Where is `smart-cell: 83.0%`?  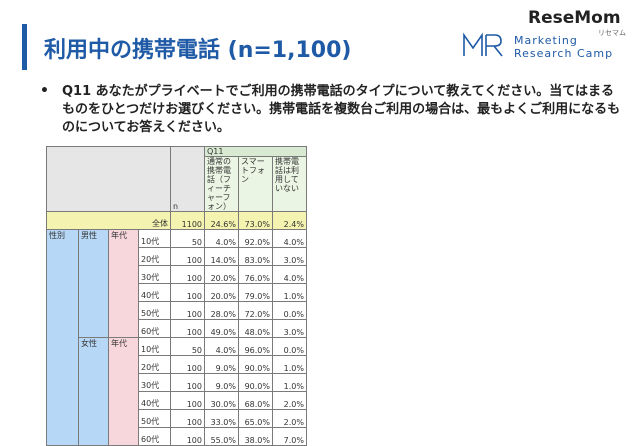 smart-cell: 83.0% is located at coordinates (255, 256).